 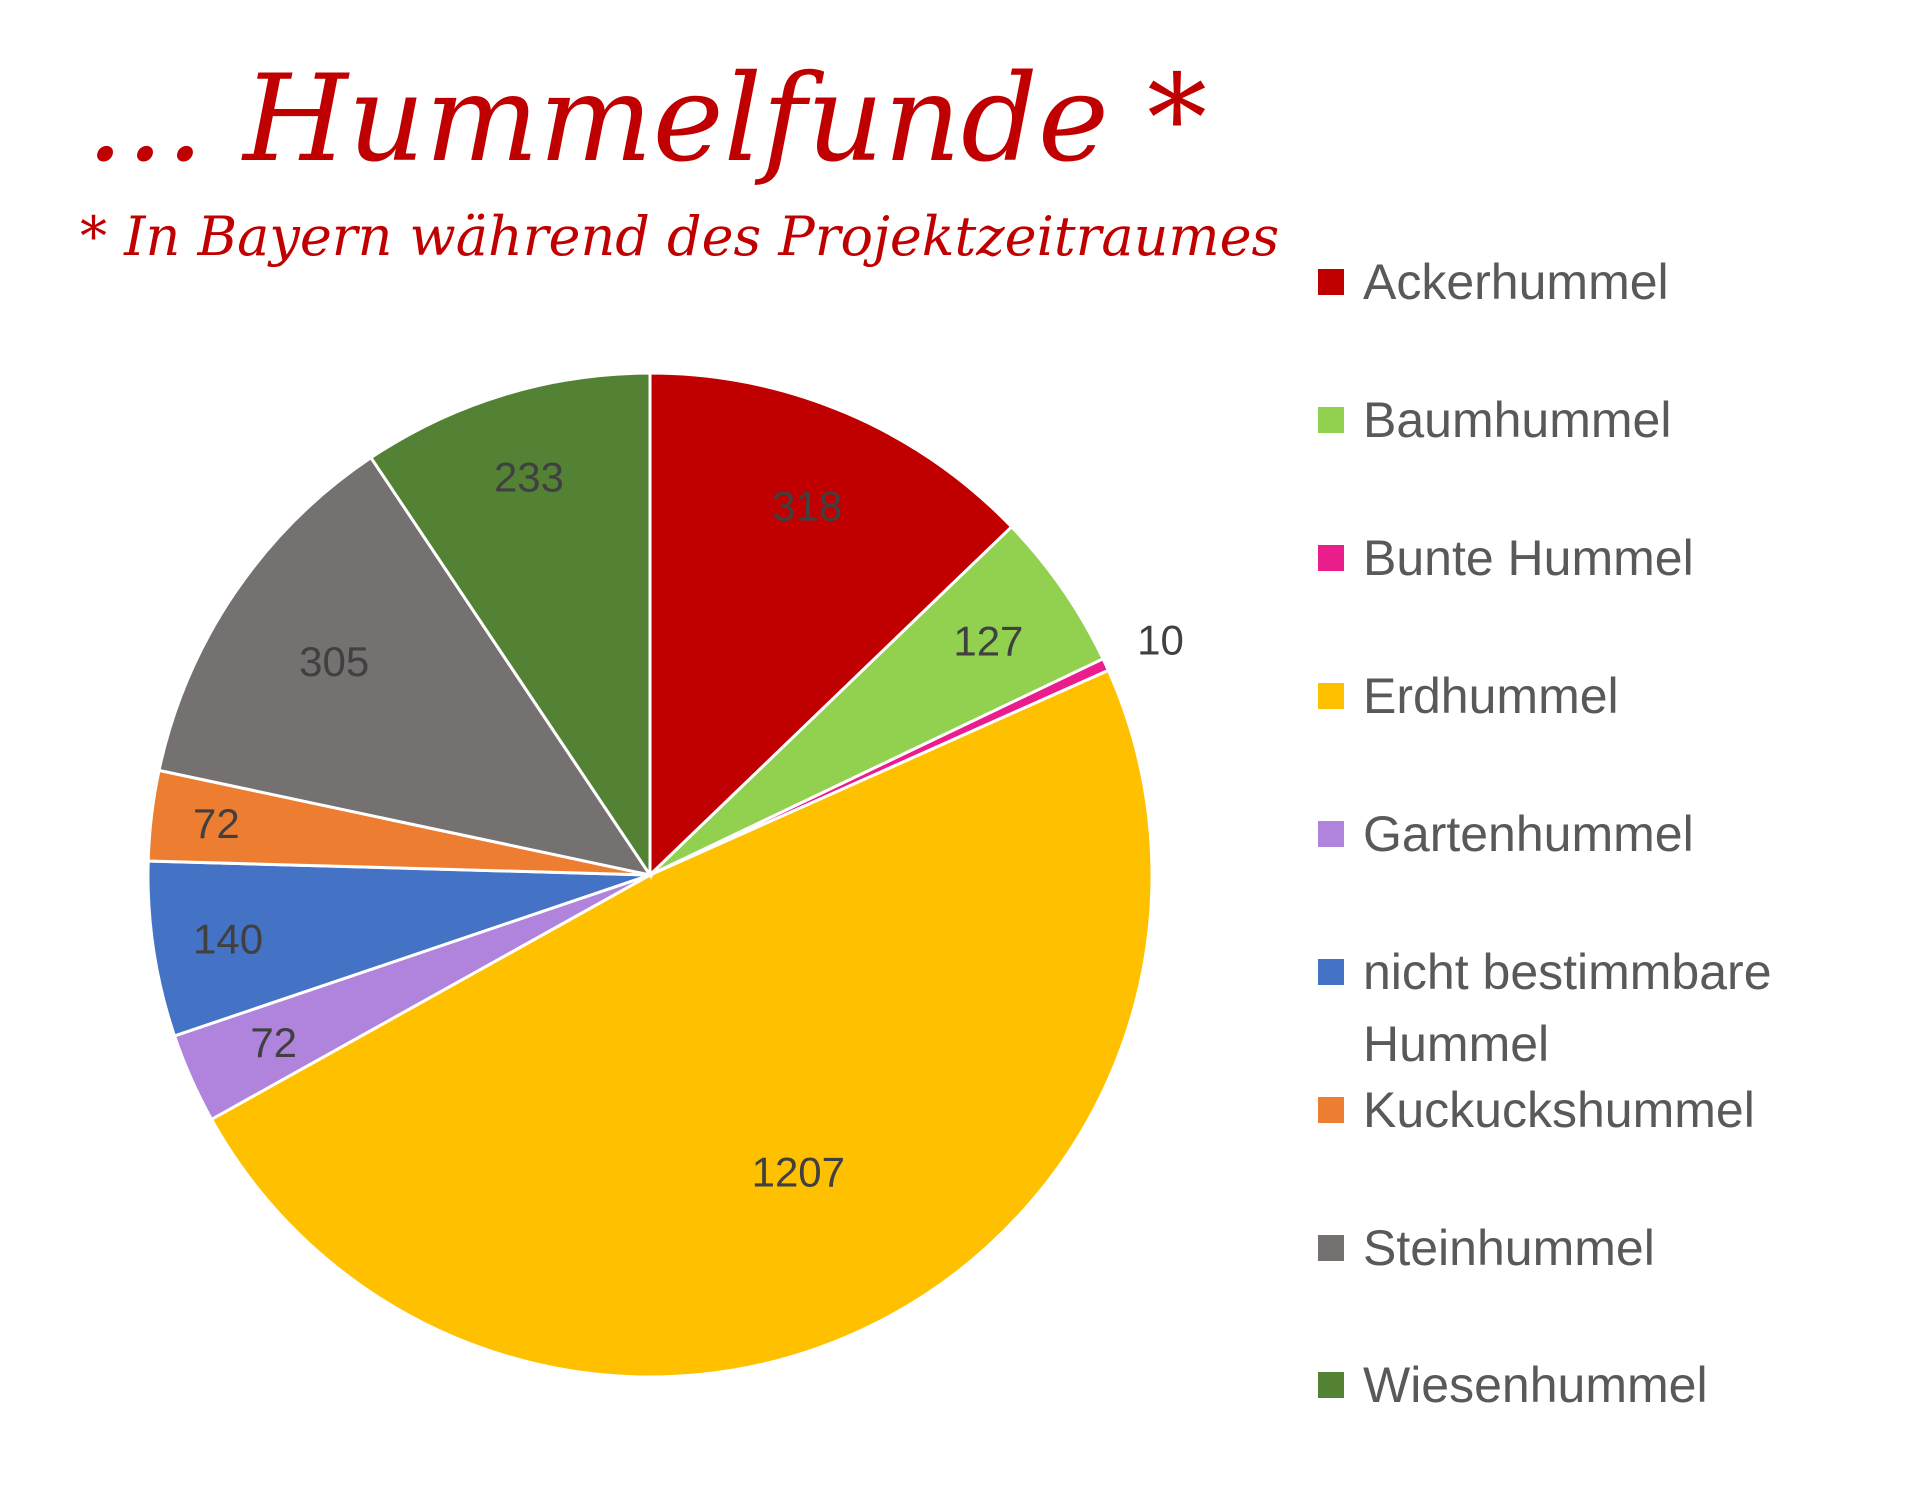 What do you see at coordinates (798, 1171) in the screenshot?
I see `data-label-erdhummel: 1207` at bounding box center [798, 1171].